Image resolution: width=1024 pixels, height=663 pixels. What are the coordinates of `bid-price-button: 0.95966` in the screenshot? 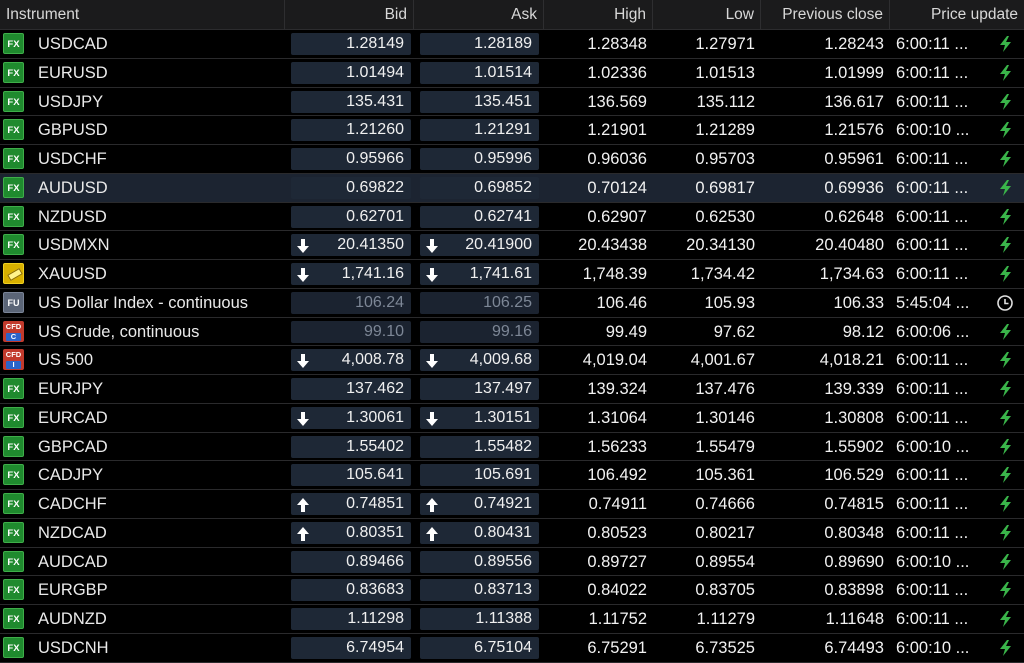 It's located at (351, 159).